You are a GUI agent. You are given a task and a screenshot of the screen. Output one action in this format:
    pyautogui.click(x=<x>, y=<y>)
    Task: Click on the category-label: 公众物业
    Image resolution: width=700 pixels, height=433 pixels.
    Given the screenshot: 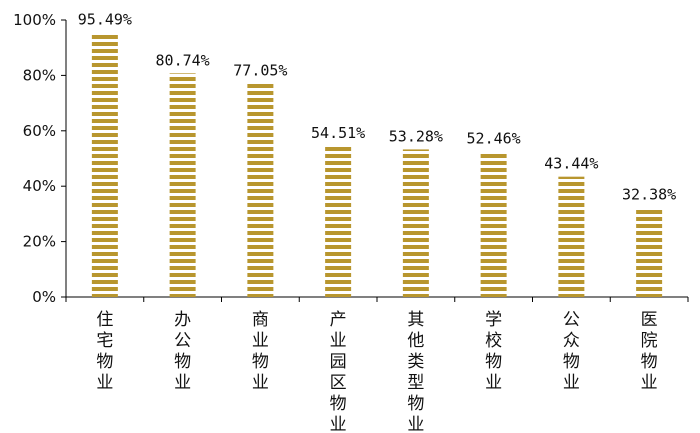 What is the action you would take?
    pyautogui.click(x=571, y=351)
    